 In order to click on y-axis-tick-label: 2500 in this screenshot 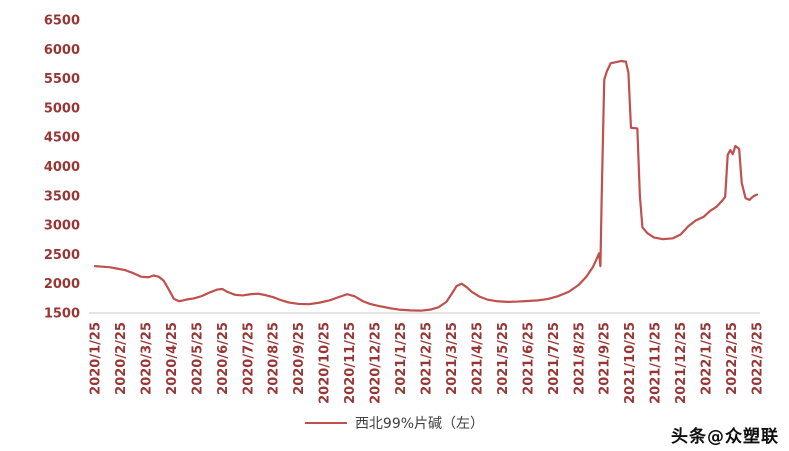, I will do `click(62, 255)`.